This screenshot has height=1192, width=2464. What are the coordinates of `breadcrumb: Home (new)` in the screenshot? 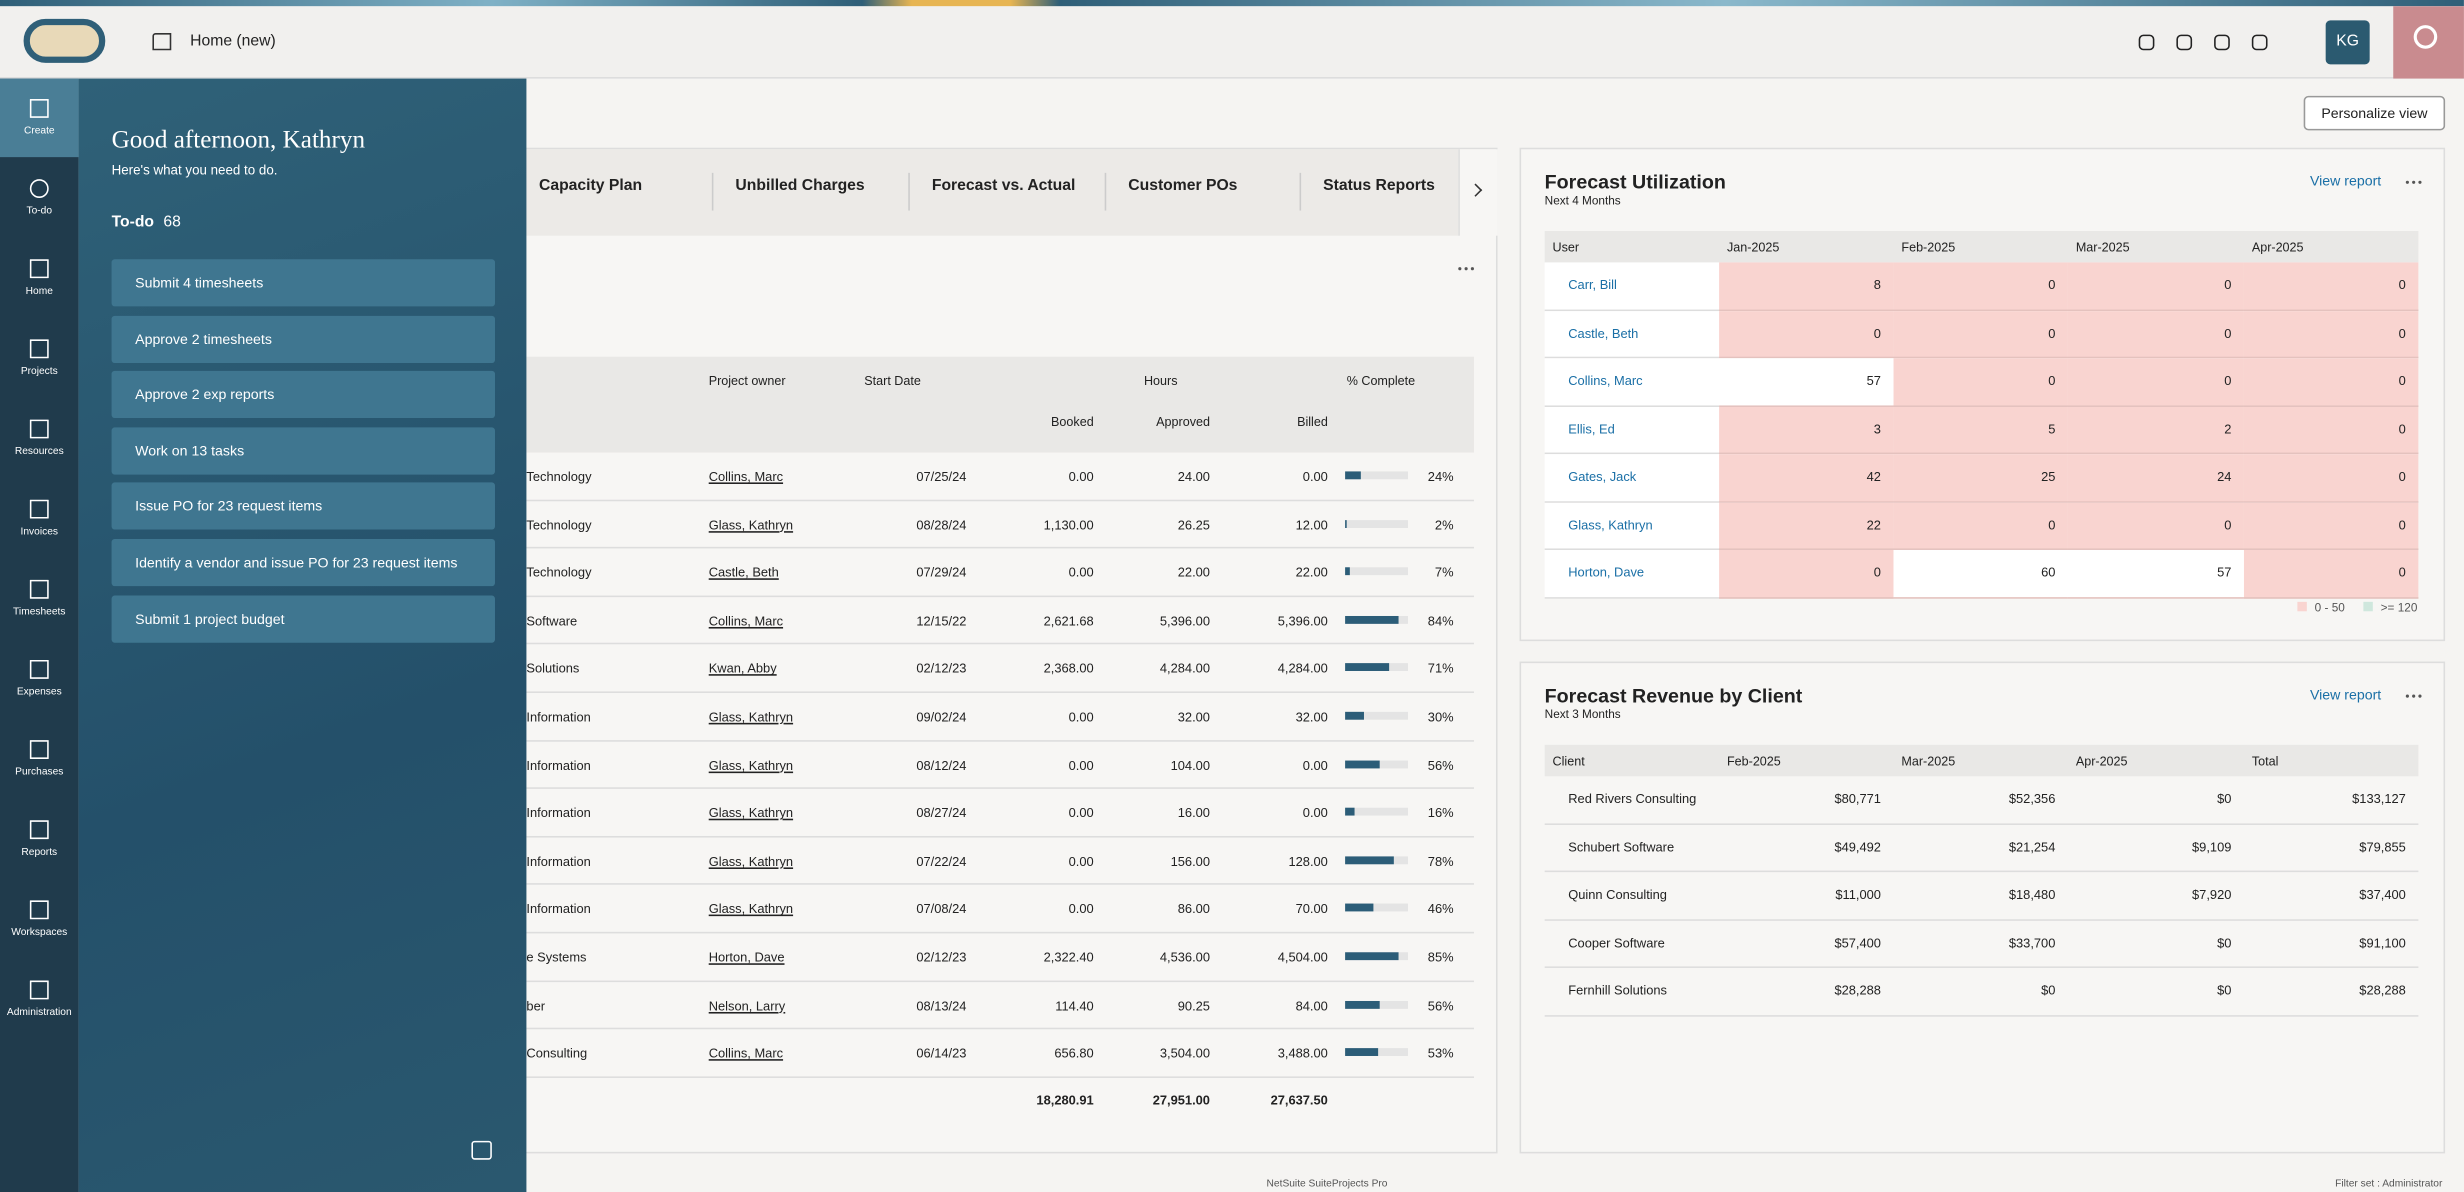 It's located at (233, 41).